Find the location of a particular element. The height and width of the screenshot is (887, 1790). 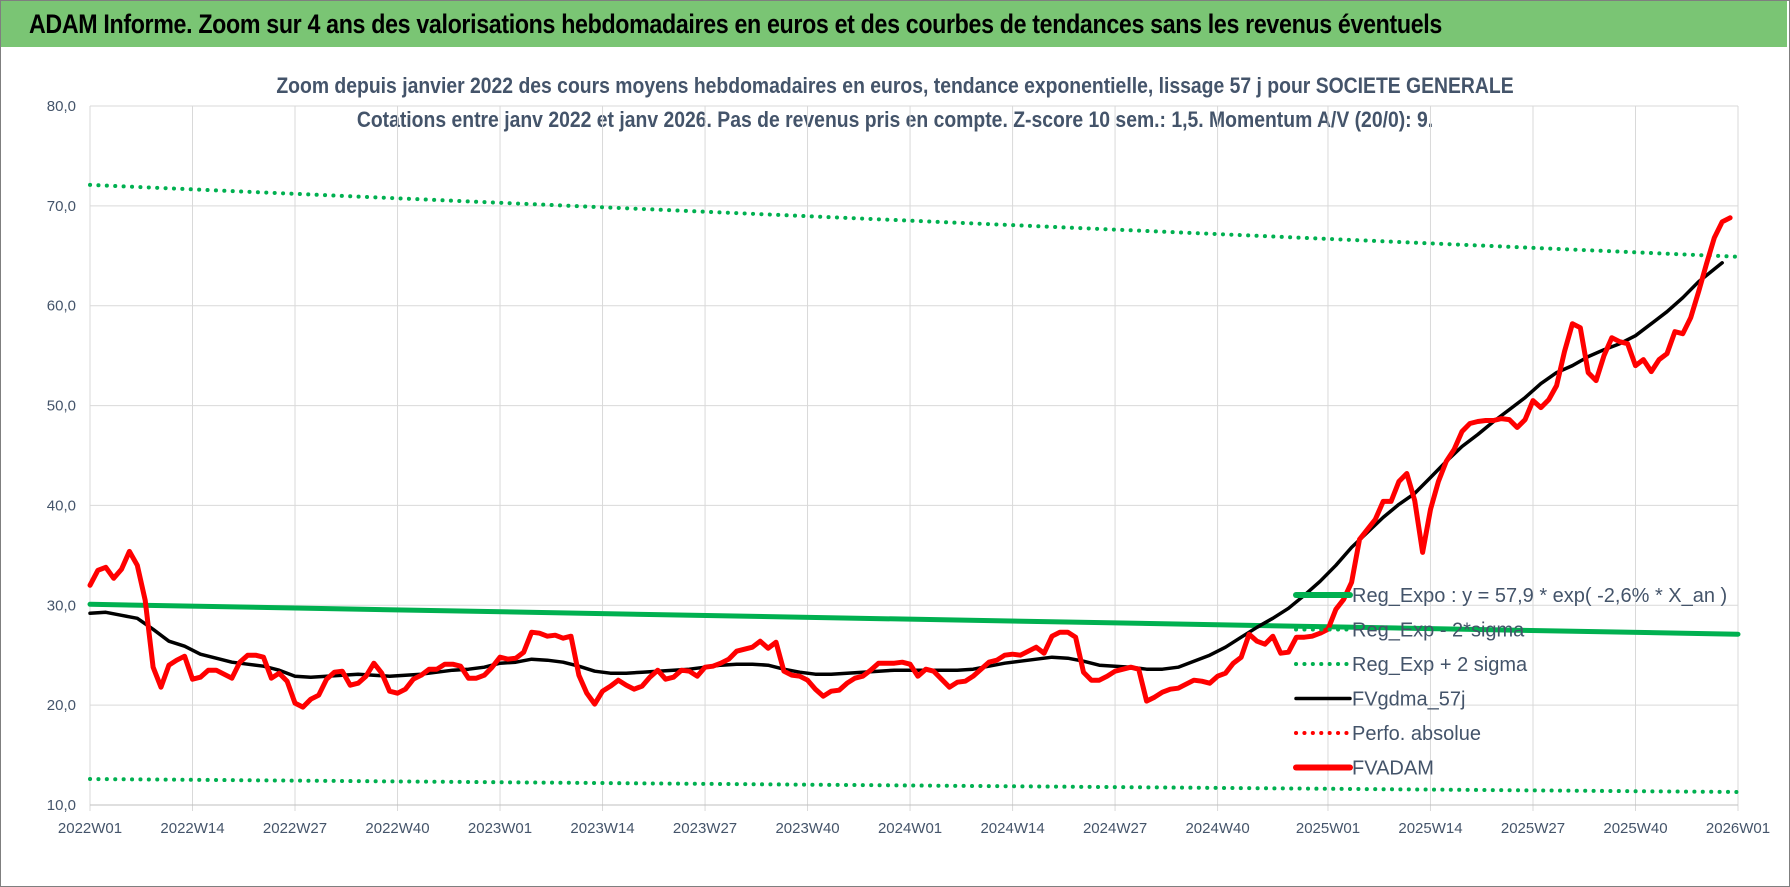

x-tick-label: 2022W14 is located at coordinates (192, 828).